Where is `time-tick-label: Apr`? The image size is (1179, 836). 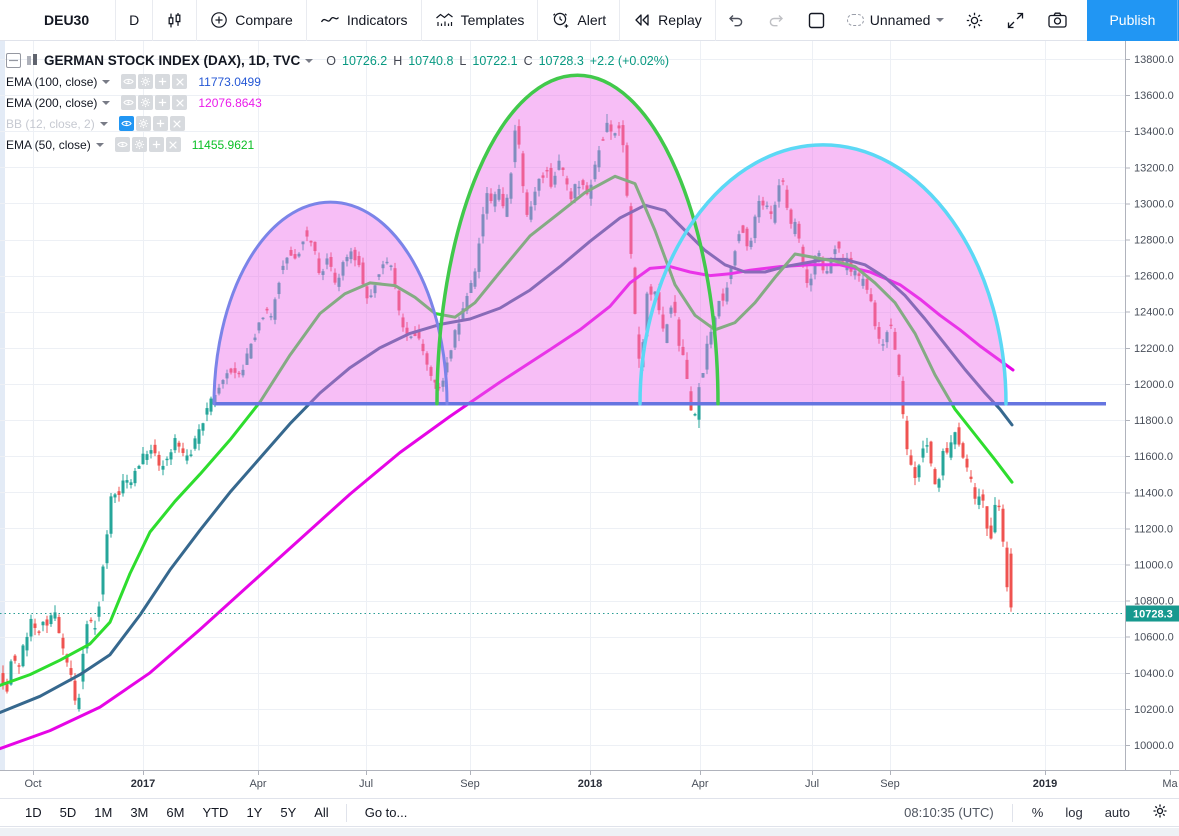 time-tick-label: Apr is located at coordinates (699, 784).